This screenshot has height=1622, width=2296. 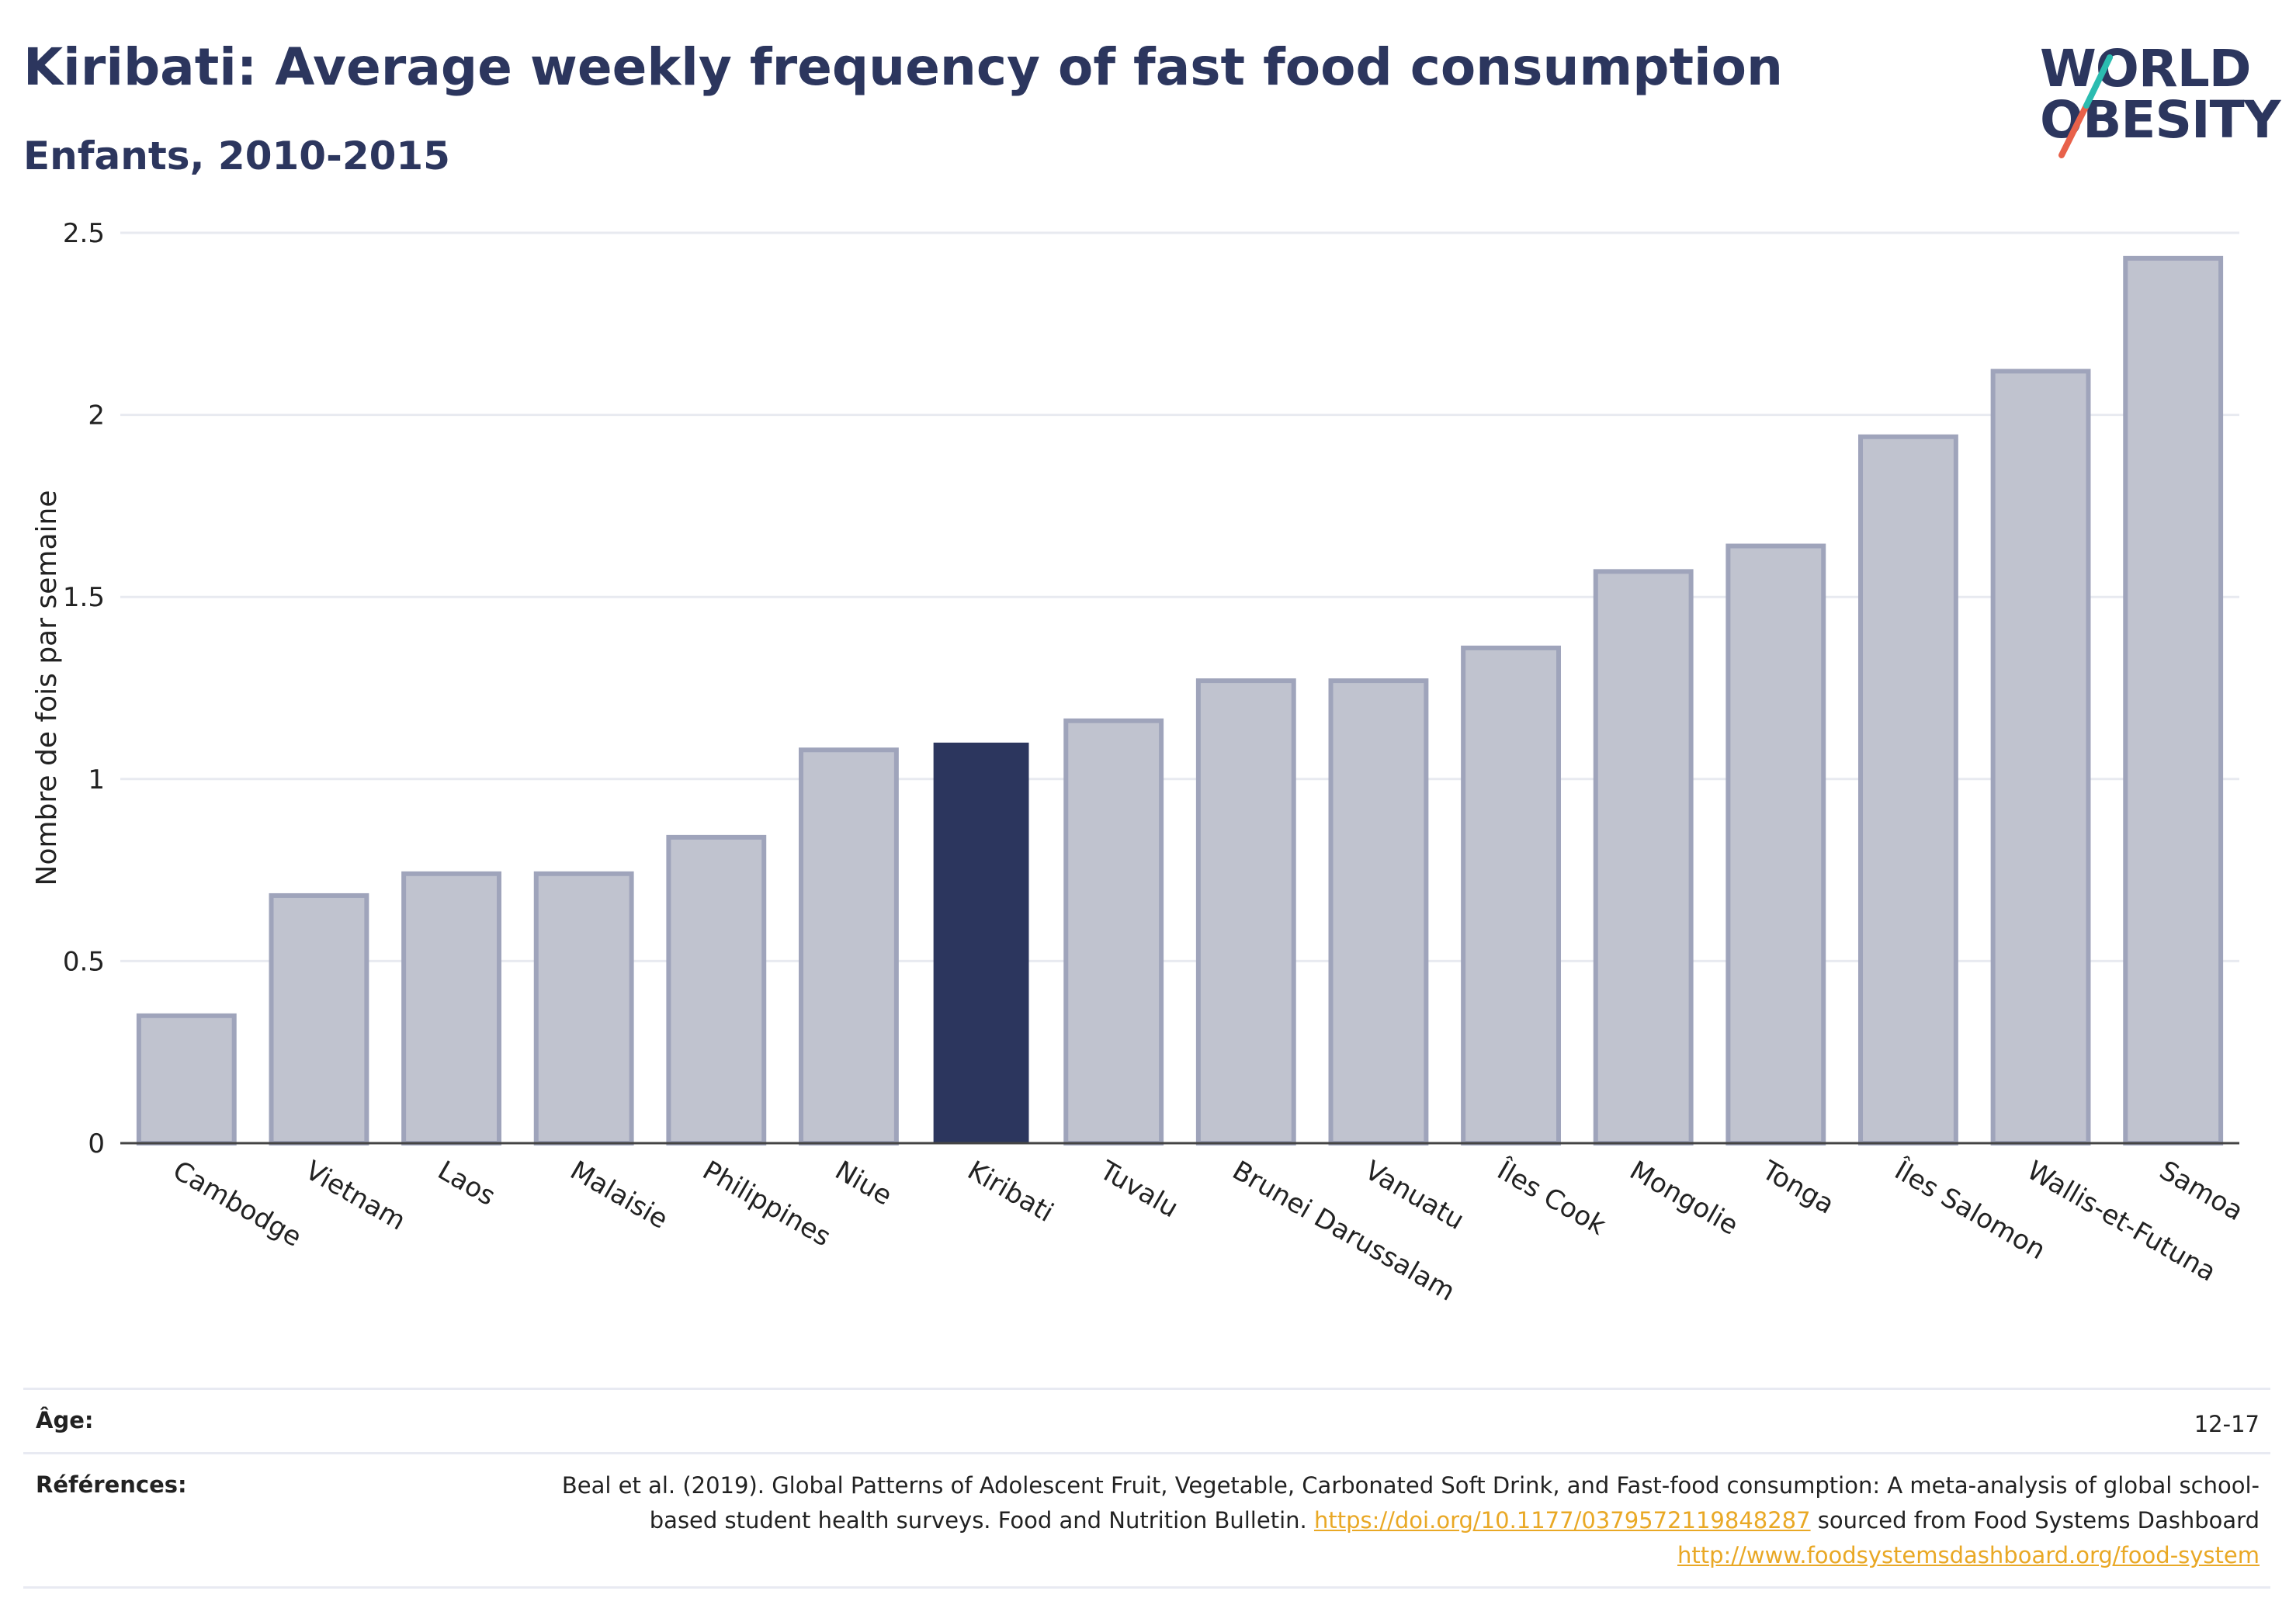 I want to click on bar-niue, so click(x=849, y=946).